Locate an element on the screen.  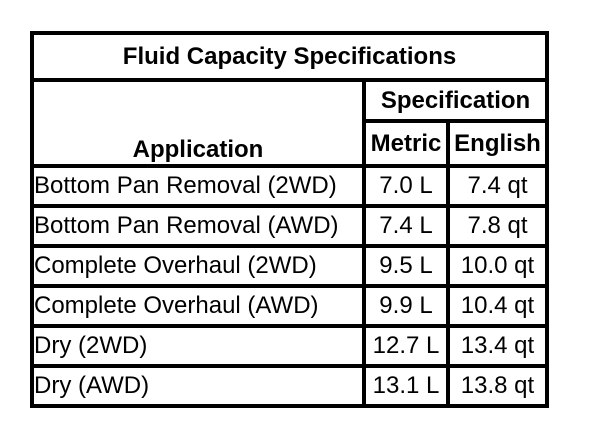
application-cell: Dry (AWD) is located at coordinates (198, 386).